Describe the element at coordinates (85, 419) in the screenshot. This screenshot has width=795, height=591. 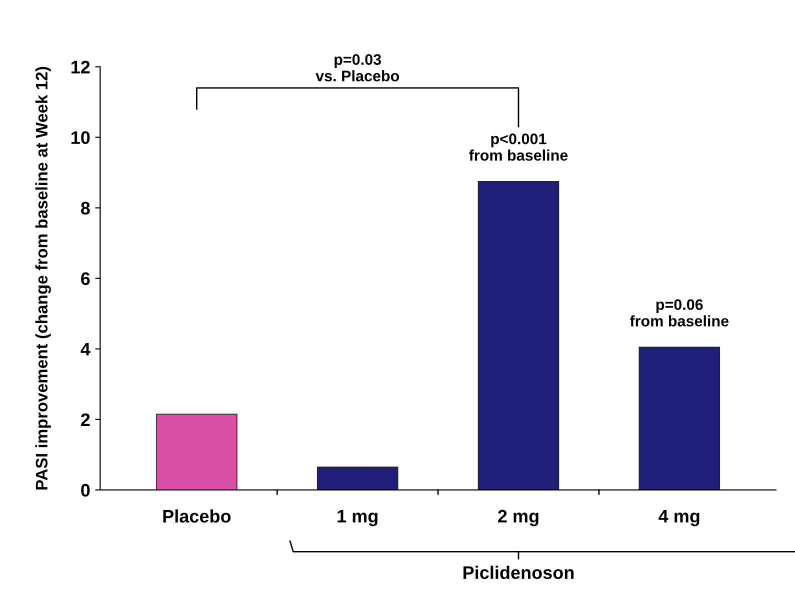
I see `y-tick-label: 2` at that location.